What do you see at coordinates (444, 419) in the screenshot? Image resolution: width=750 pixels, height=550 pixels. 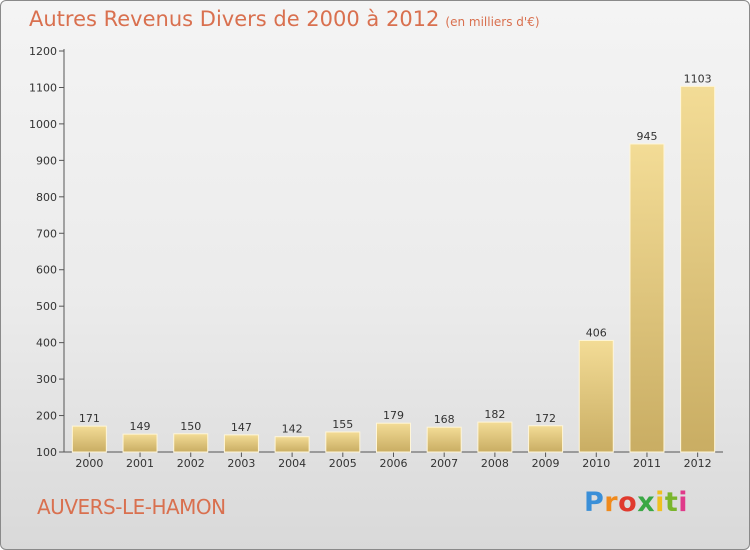 I see `data-label: 168` at bounding box center [444, 419].